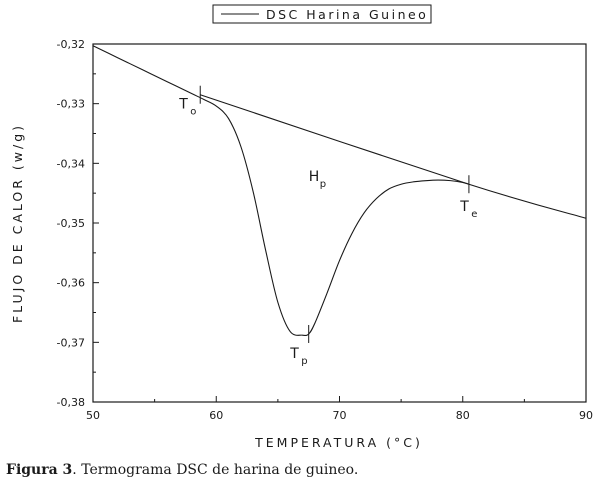 The image size is (601, 489). Describe the element at coordinates (474, 214) in the screenshot. I see `annotation-subscript: e` at that location.